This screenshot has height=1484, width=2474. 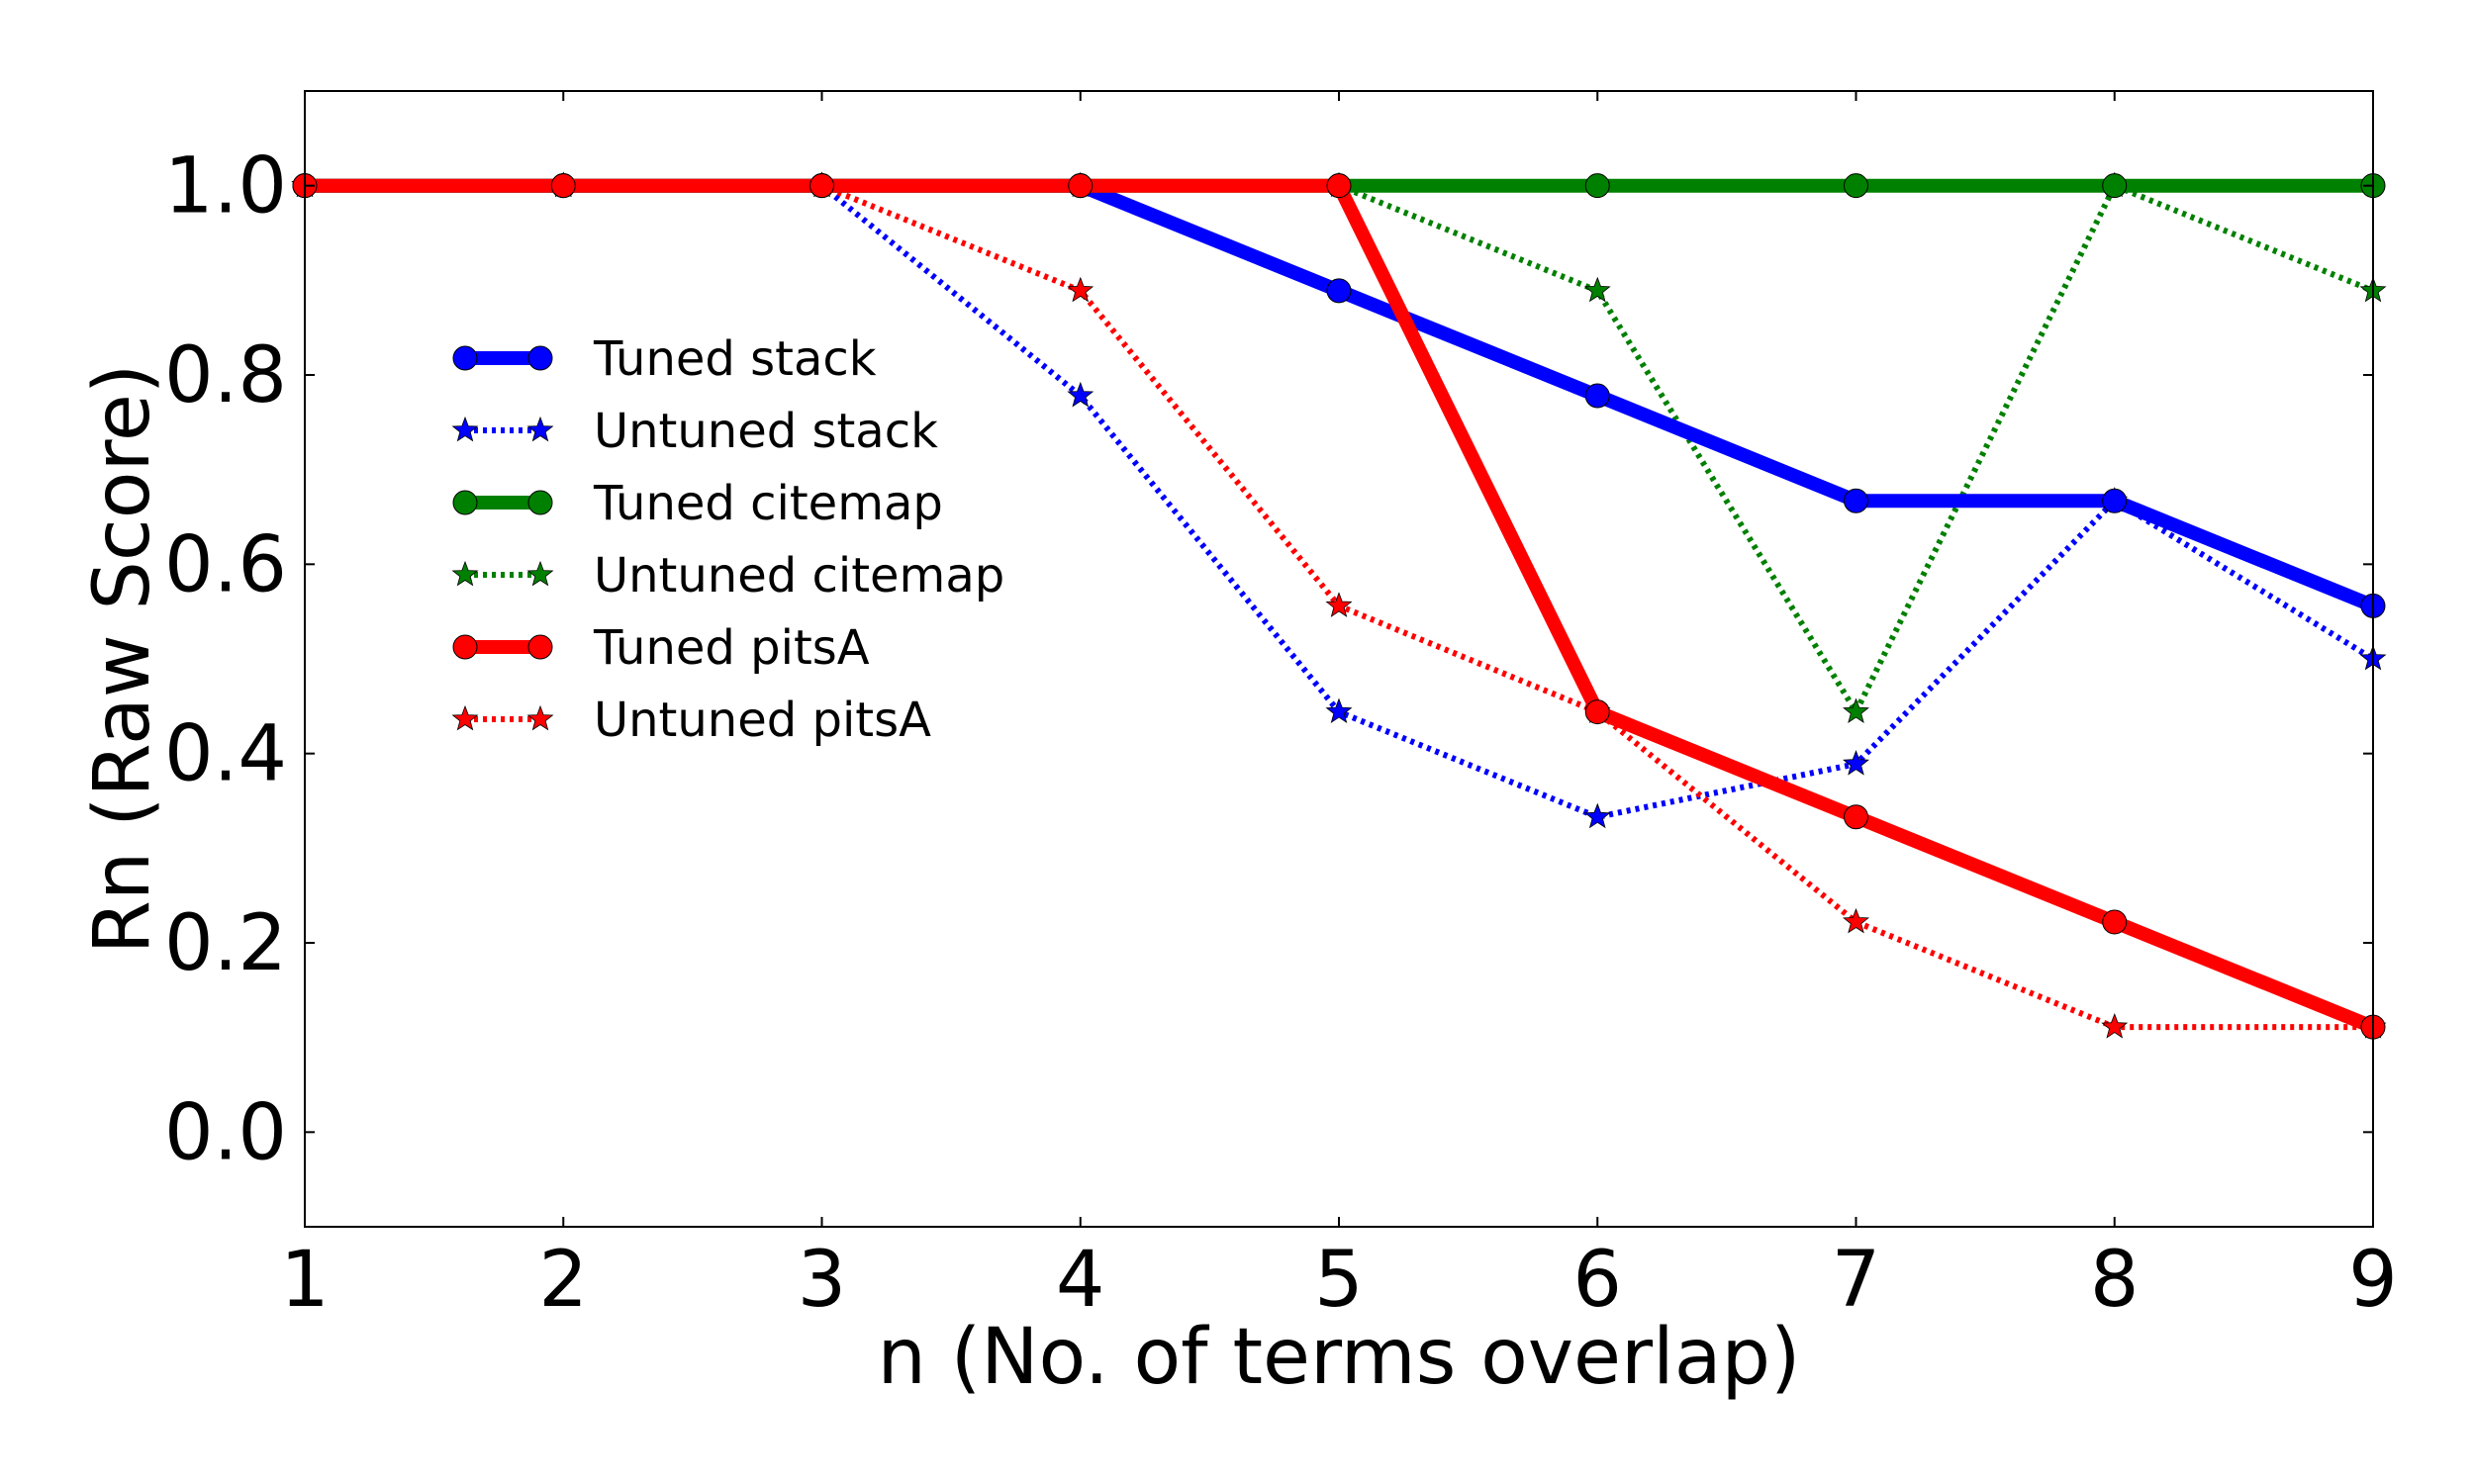 What do you see at coordinates (735, 359) in the screenshot?
I see `legend-label: Tuned stack` at bounding box center [735, 359].